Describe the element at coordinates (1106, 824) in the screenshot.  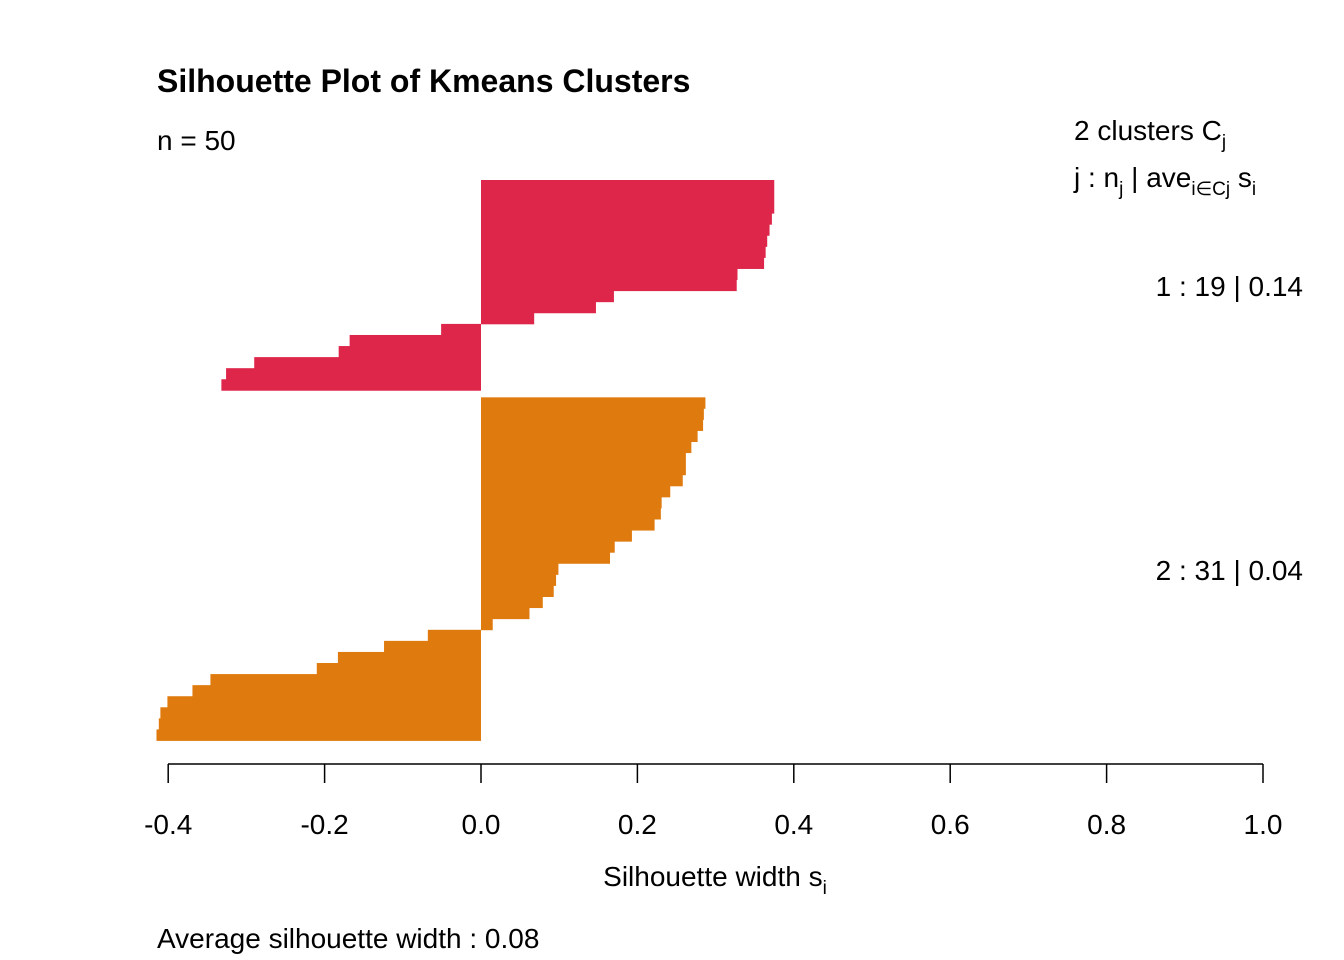
I see `x-tick-label: 0.8` at that location.